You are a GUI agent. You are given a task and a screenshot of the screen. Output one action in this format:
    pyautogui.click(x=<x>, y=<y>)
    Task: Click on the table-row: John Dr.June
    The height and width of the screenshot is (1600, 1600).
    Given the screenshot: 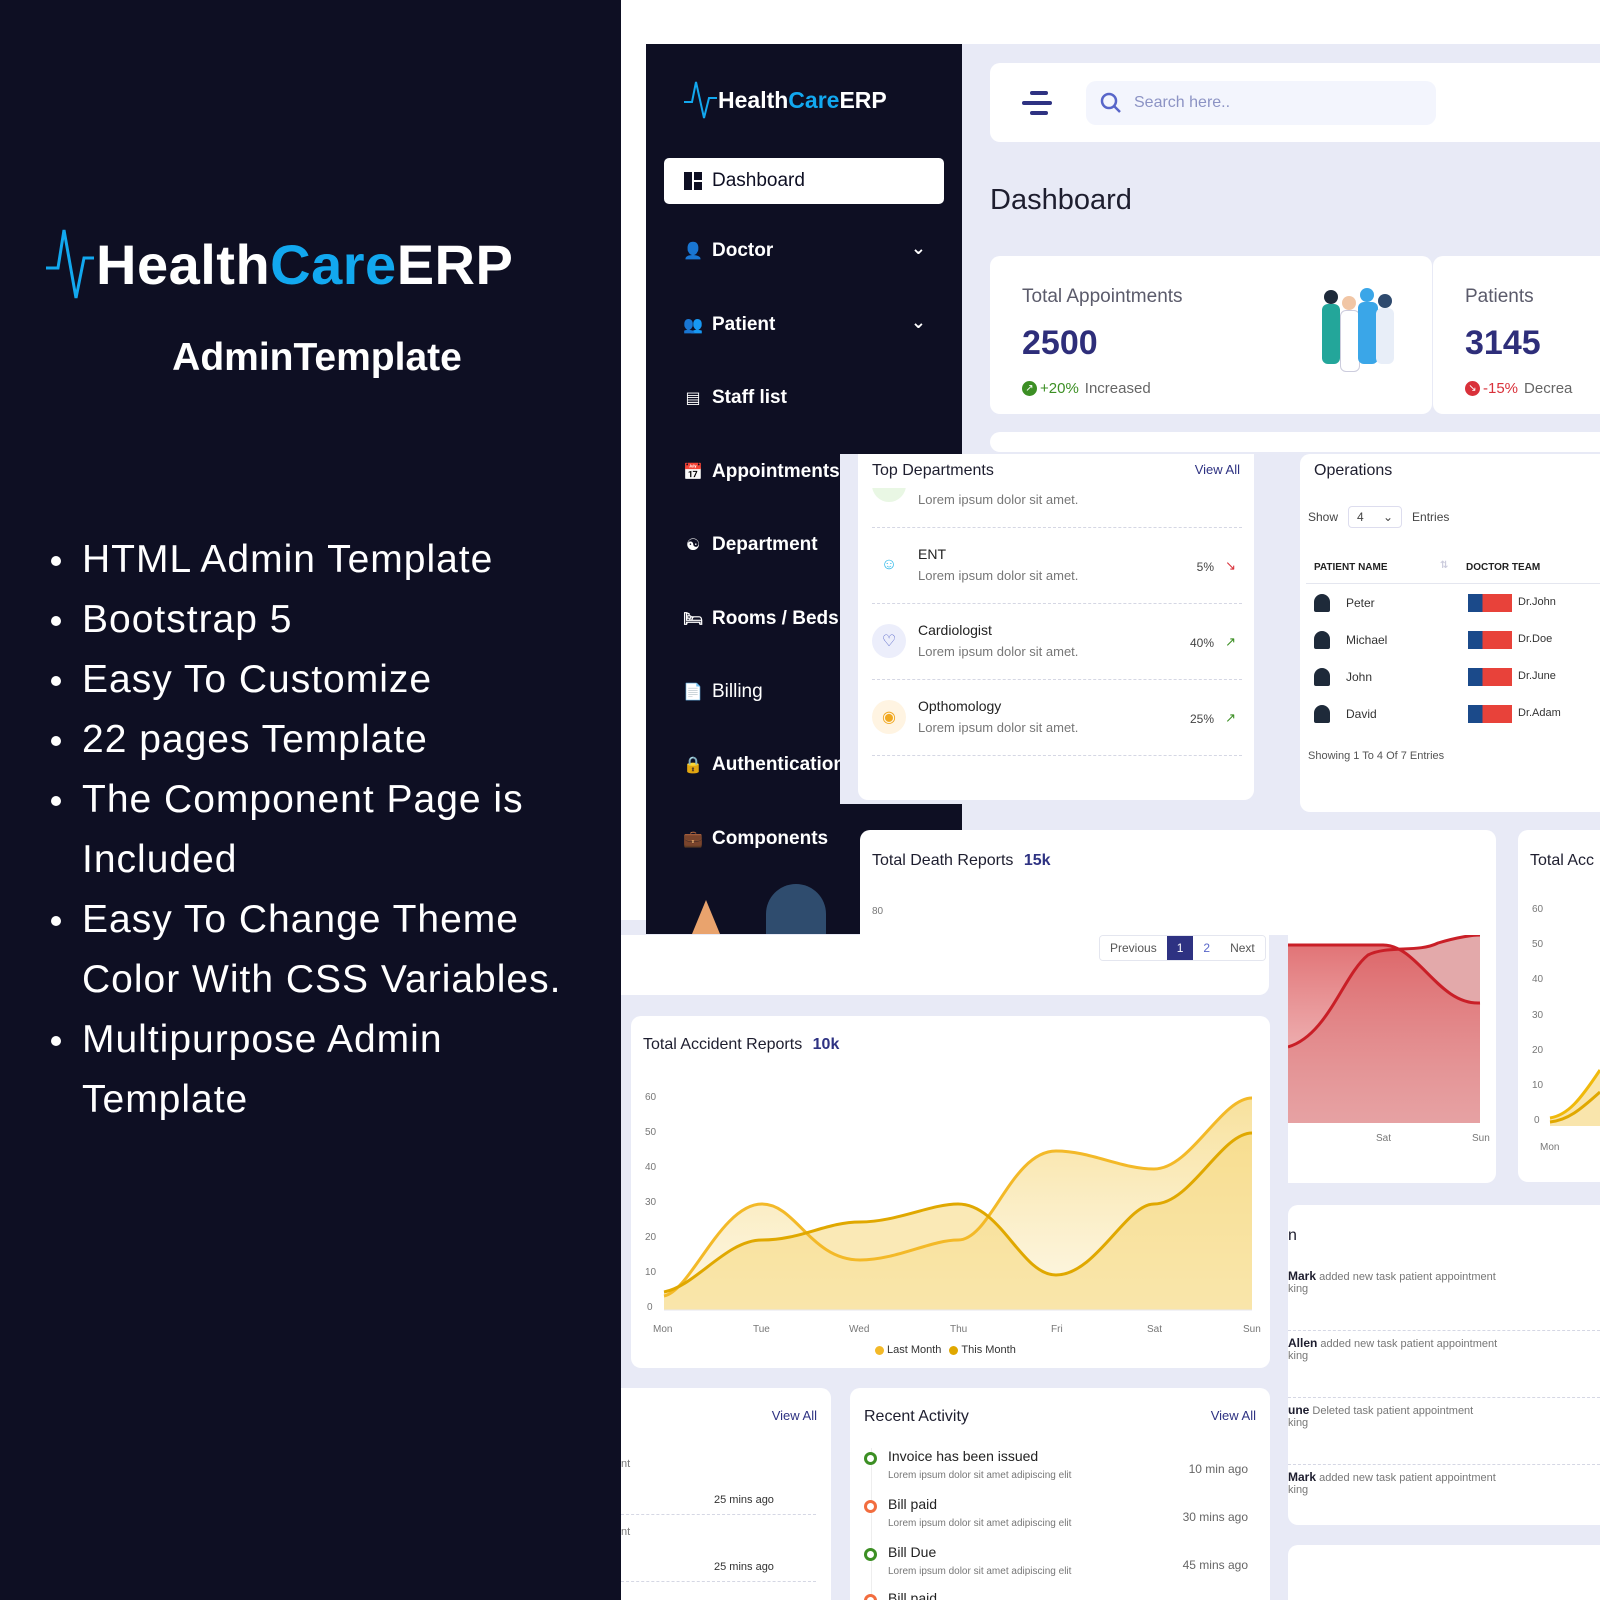 What is the action you would take?
    pyautogui.click(x=1457, y=683)
    